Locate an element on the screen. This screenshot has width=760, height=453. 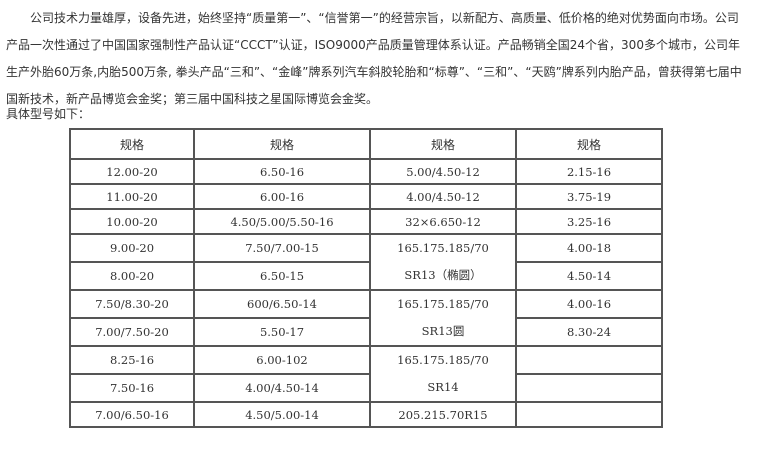
table-cell: 4.00/4.50-14 is located at coordinates (282, 388).